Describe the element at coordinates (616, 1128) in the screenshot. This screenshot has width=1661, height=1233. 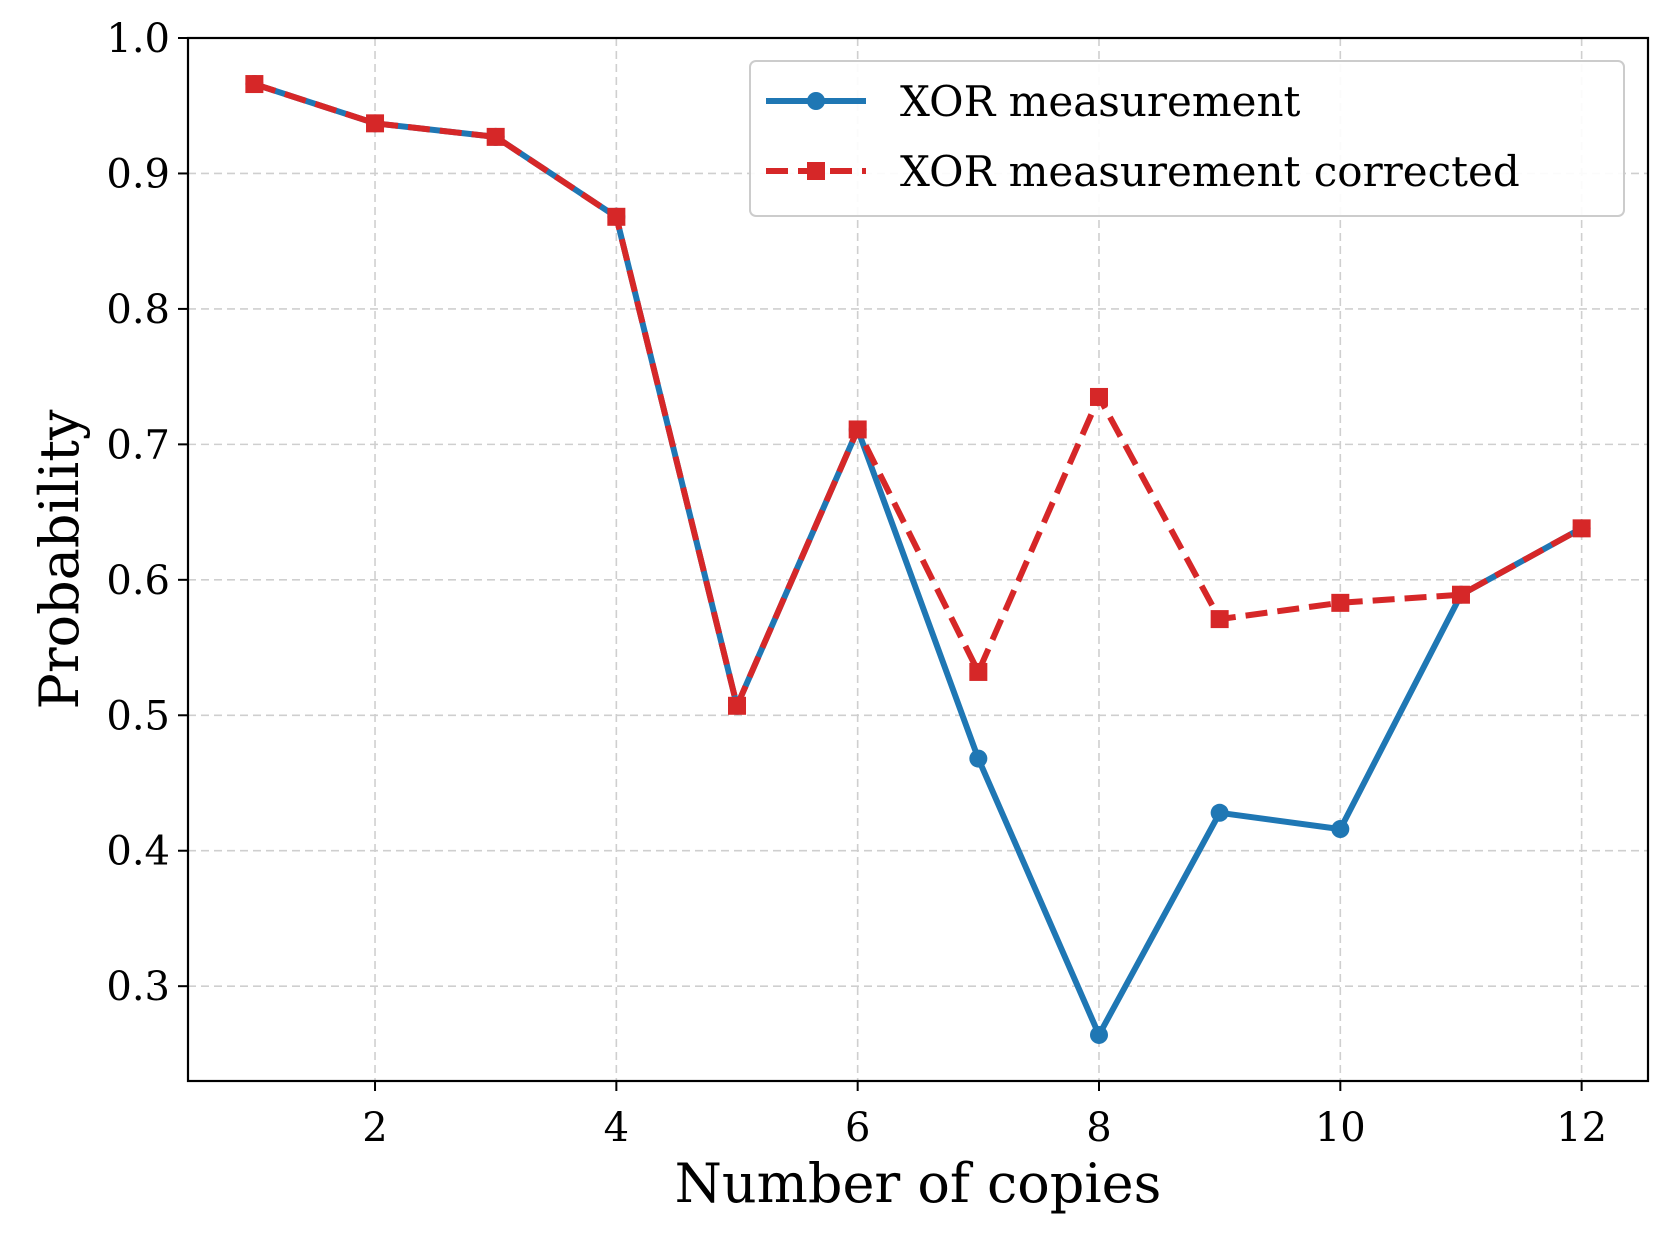
I see `x-tick-label: 4` at that location.